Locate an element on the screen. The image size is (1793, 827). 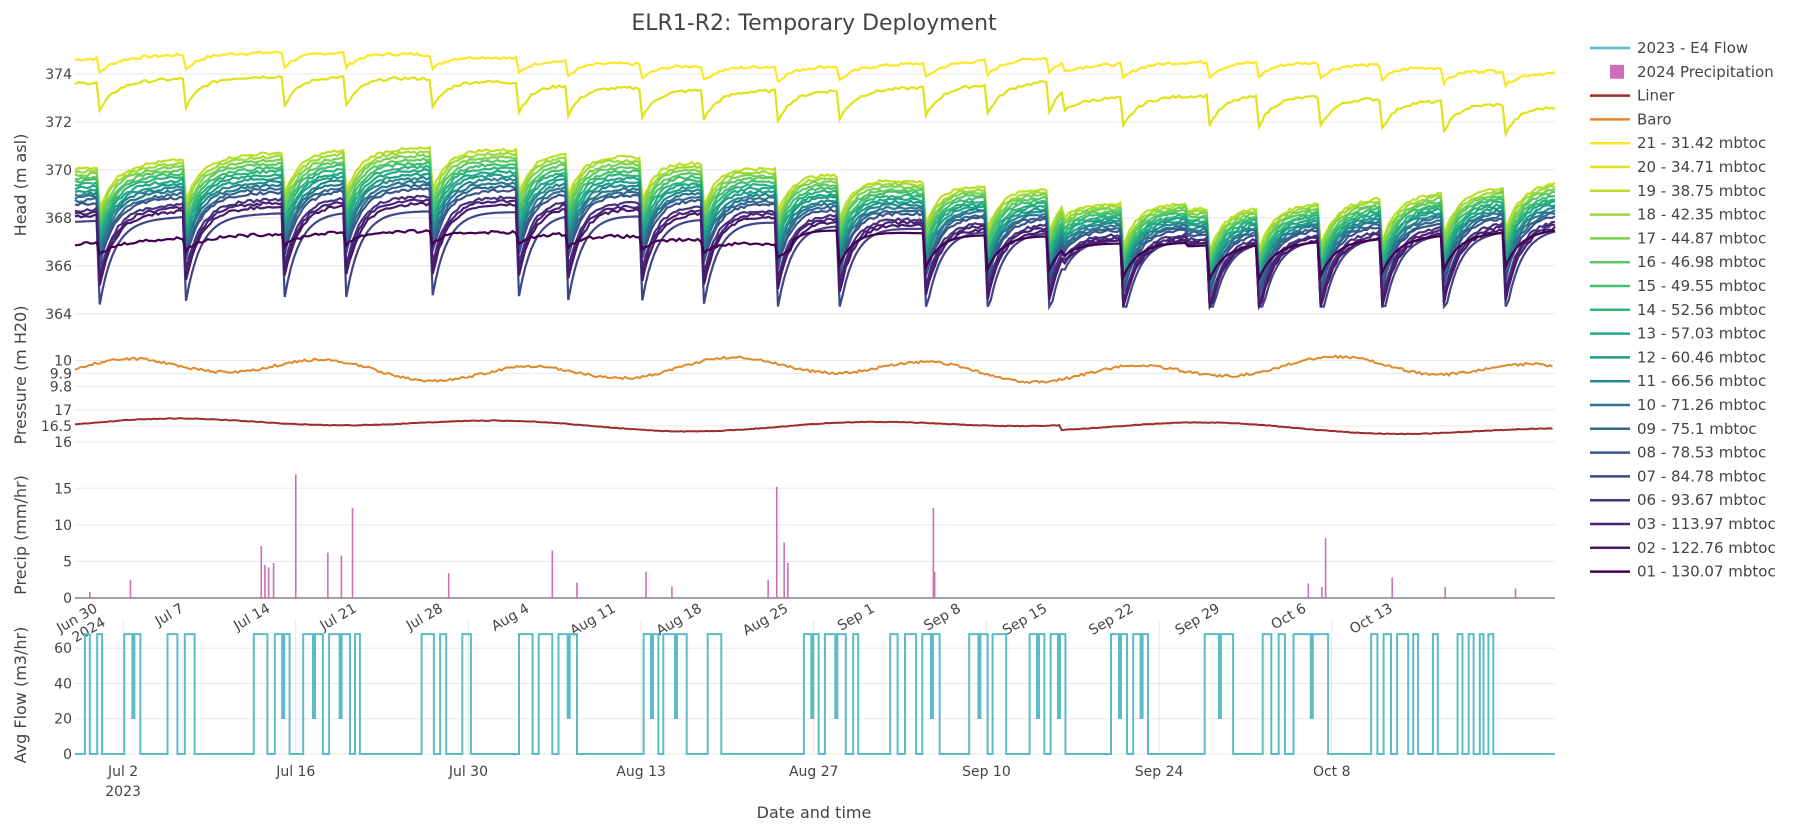
legend-entry-label: 08 - 78.53 mbtoc is located at coordinates (1701, 453).